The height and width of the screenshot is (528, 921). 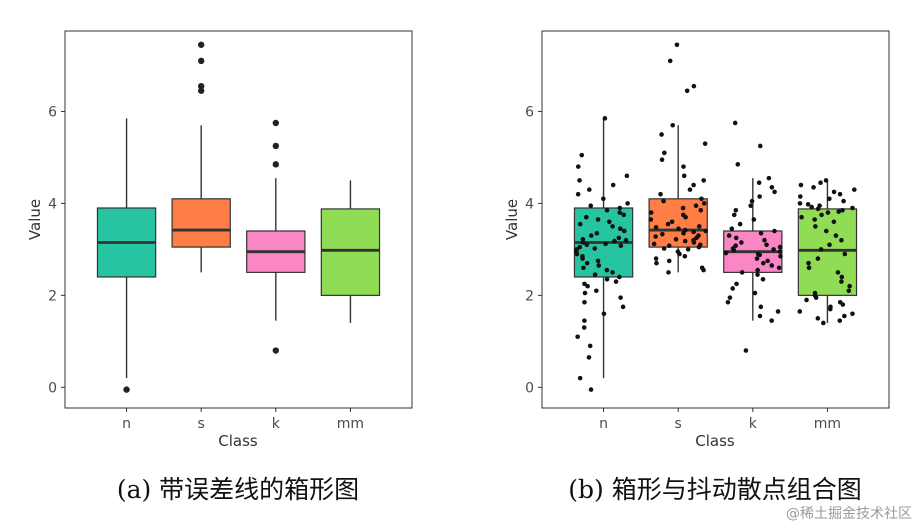 What do you see at coordinates (714, 489) in the screenshot?
I see `panel-b-caption: (b) 箱形与抖动散点组合图` at bounding box center [714, 489].